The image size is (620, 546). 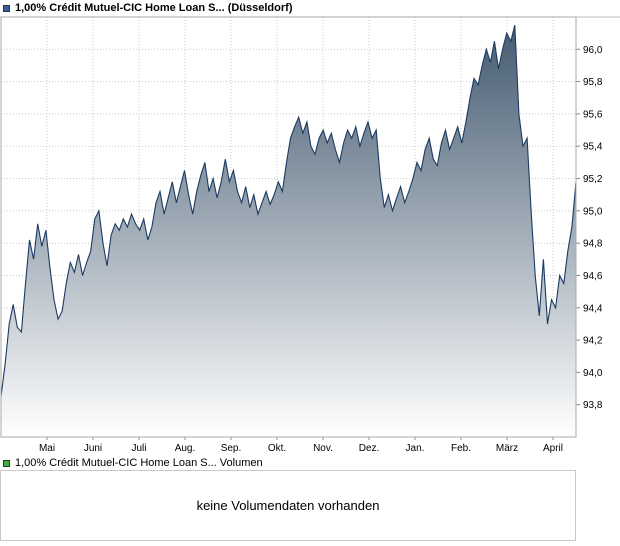 What do you see at coordinates (593, 211) in the screenshot?
I see `svg-text: 95,0` at bounding box center [593, 211].